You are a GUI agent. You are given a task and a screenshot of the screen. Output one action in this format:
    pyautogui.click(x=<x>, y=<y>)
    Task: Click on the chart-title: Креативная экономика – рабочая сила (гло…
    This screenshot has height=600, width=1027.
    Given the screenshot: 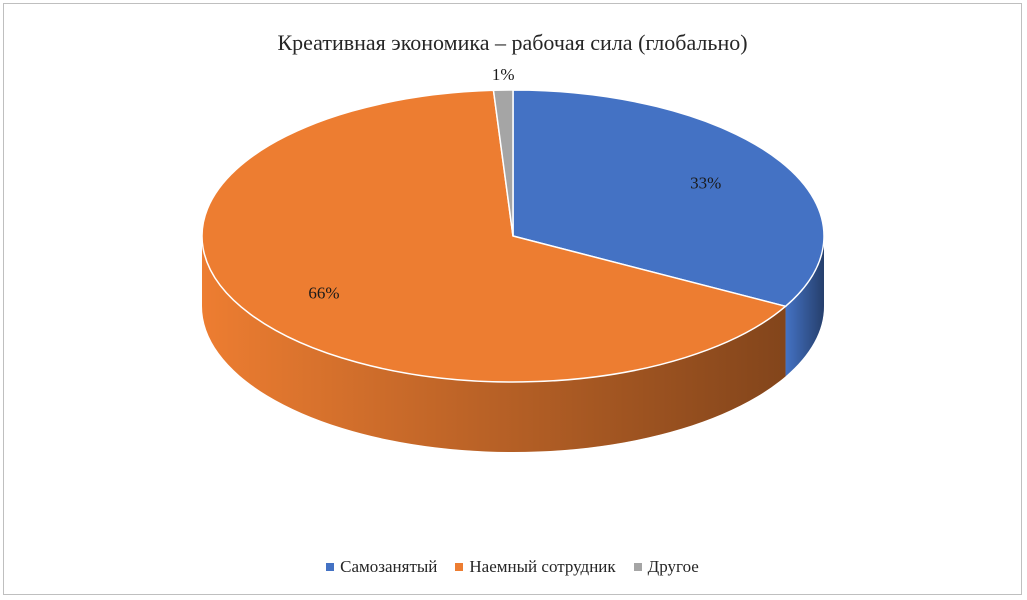 What is the action you would take?
    pyautogui.click(x=512, y=42)
    